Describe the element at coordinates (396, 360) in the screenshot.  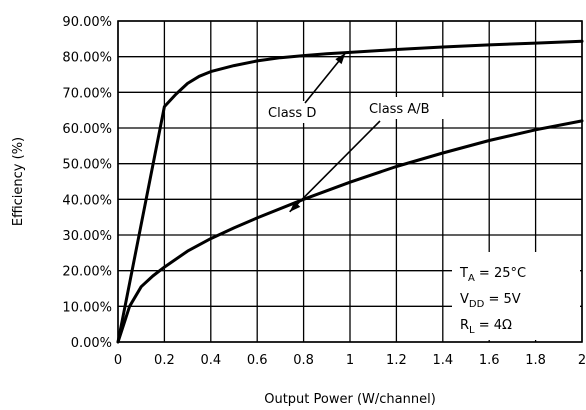
I see `x-tick-label: 1.2` at that location.